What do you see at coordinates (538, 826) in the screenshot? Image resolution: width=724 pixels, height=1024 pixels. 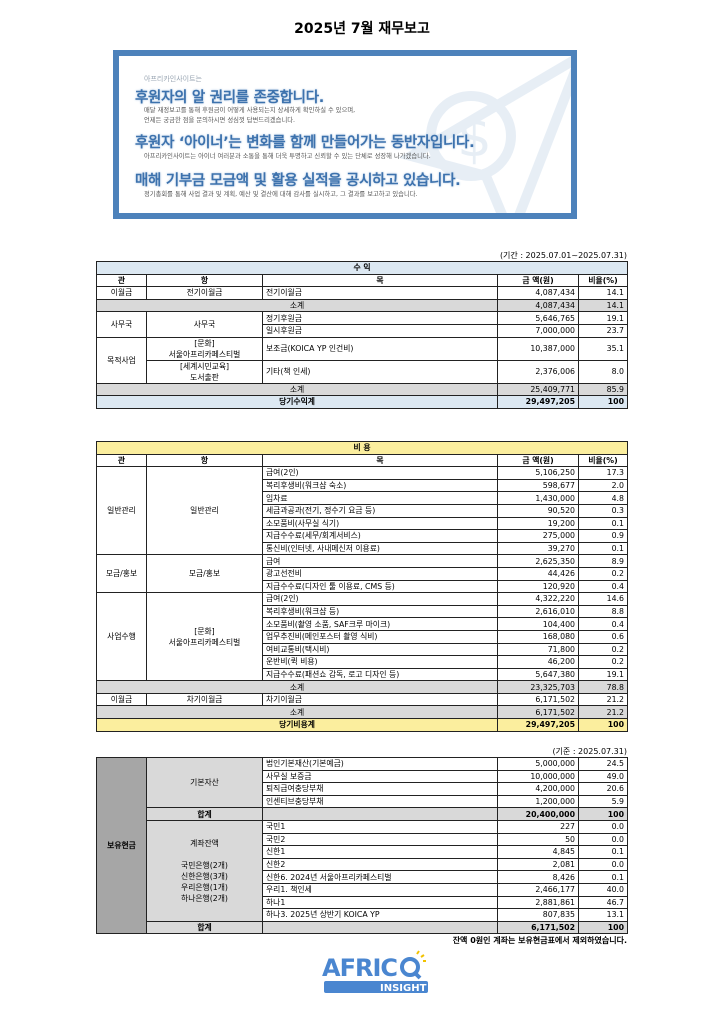 I see `amount-cell: 227` at bounding box center [538, 826].